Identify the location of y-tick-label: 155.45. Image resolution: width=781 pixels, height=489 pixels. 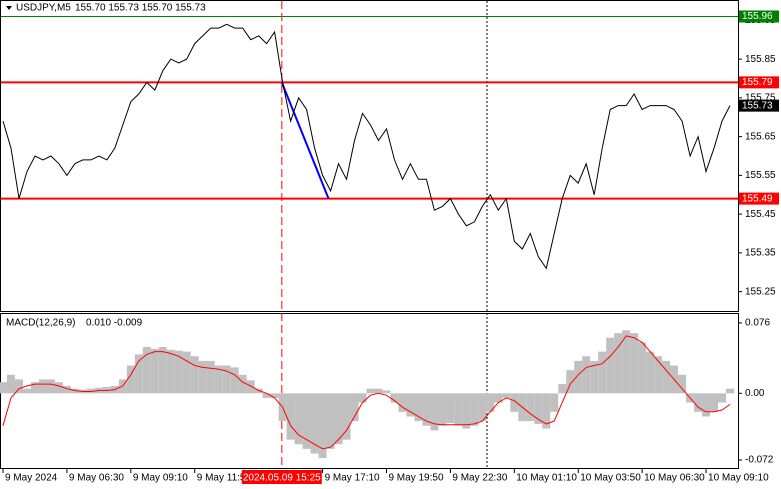
(760, 214).